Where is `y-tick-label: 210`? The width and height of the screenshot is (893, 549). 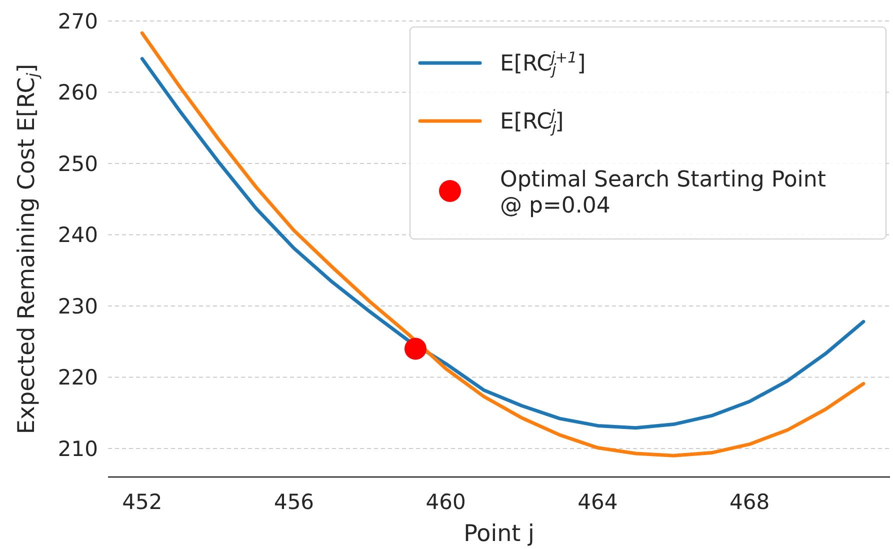 y-tick-label: 210 is located at coordinates (78, 448).